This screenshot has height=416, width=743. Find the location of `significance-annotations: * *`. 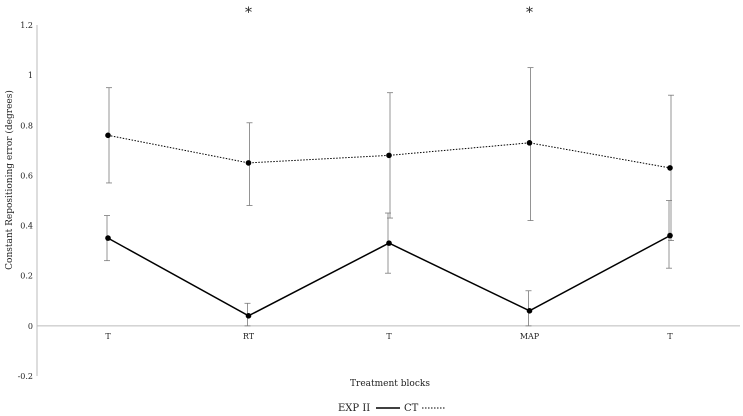

significance-annotations: * * is located at coordinates (389, 13).